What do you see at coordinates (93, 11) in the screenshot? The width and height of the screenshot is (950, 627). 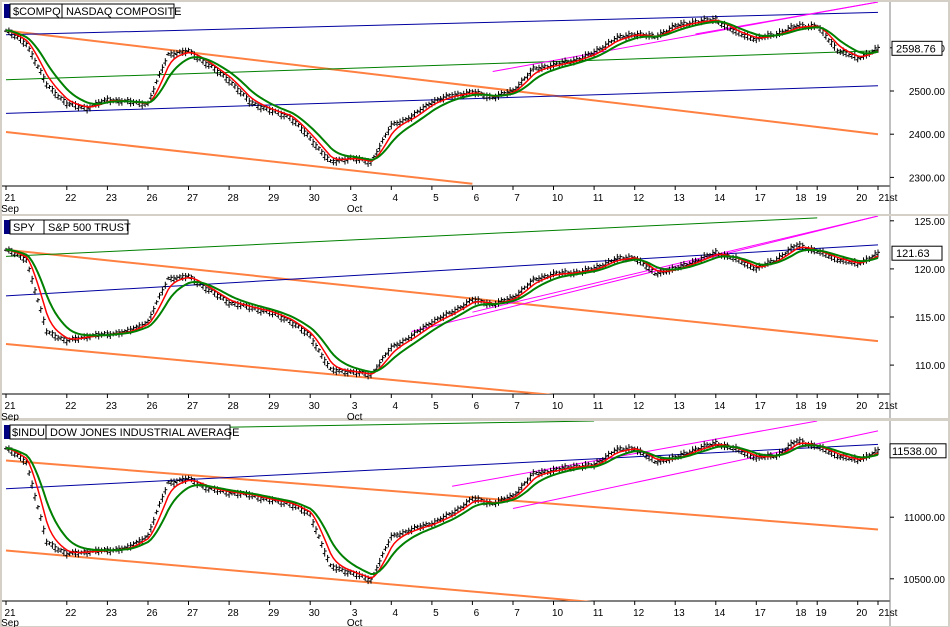 I see `symbol-label: $COMPQ NASDAQ COMPOSITE` at bounding box center [93, 11].